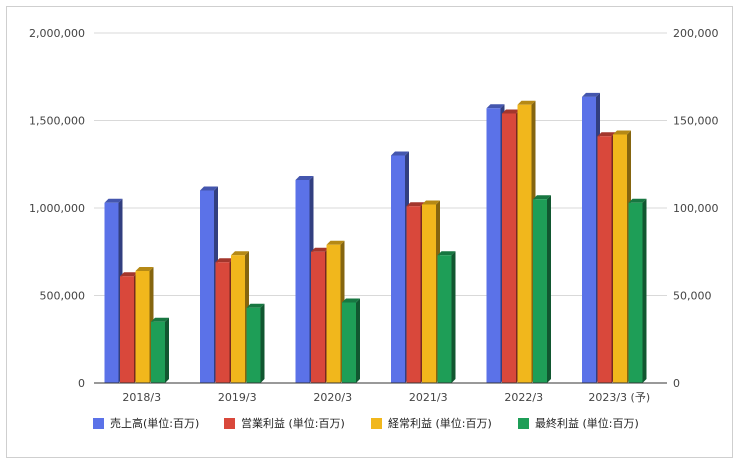  I want to click on left-axis-tick-label: 1,000,000, so click(57, 208).